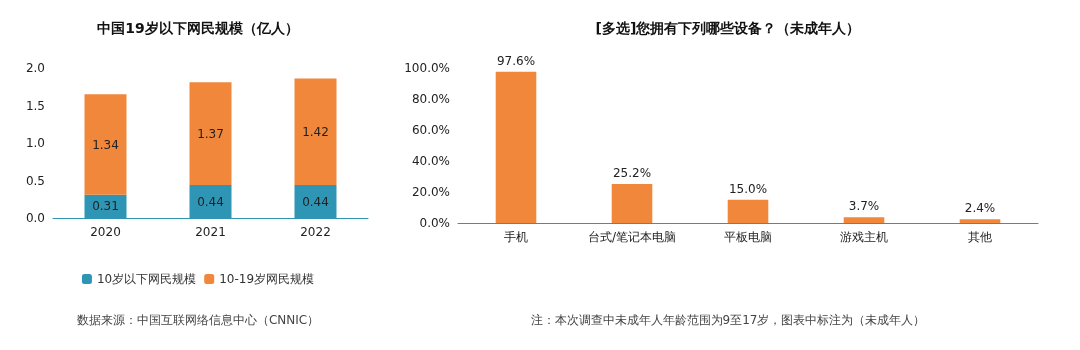 The height and width of the screenshot is (350, 1080). Describe the element at coordinates (434, 223) in the screenshot. I see `y-tick-label: 0.0%` at that location.